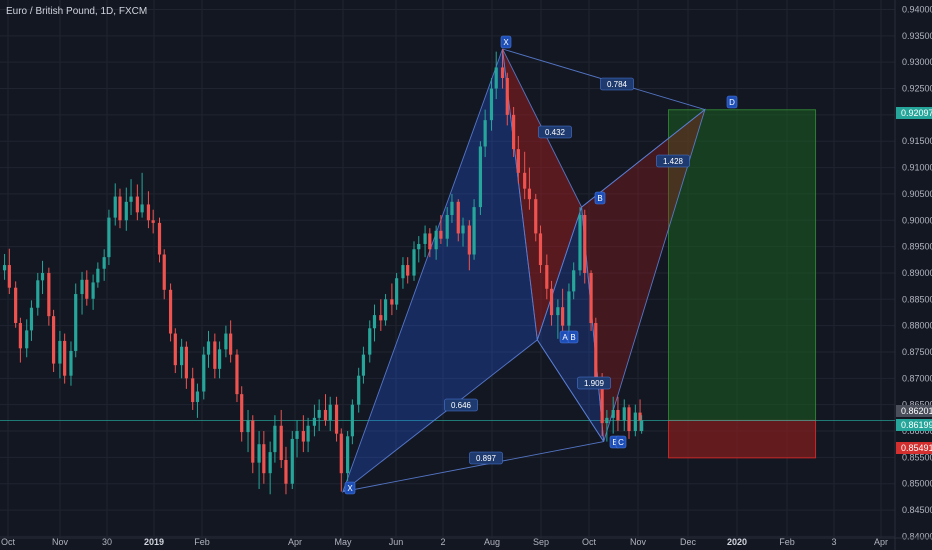 This screenshot has height=550, width=932. Describe the element at coordinates (917, 247) in the screenshot. I see `y-tick-label: 0.89500` at that location.